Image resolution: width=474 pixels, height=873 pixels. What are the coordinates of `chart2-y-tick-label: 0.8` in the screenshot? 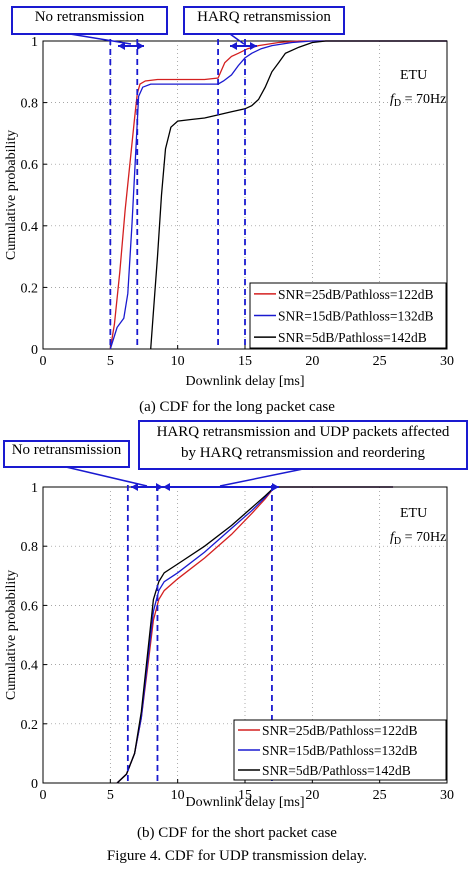 It's located at (30, 547).